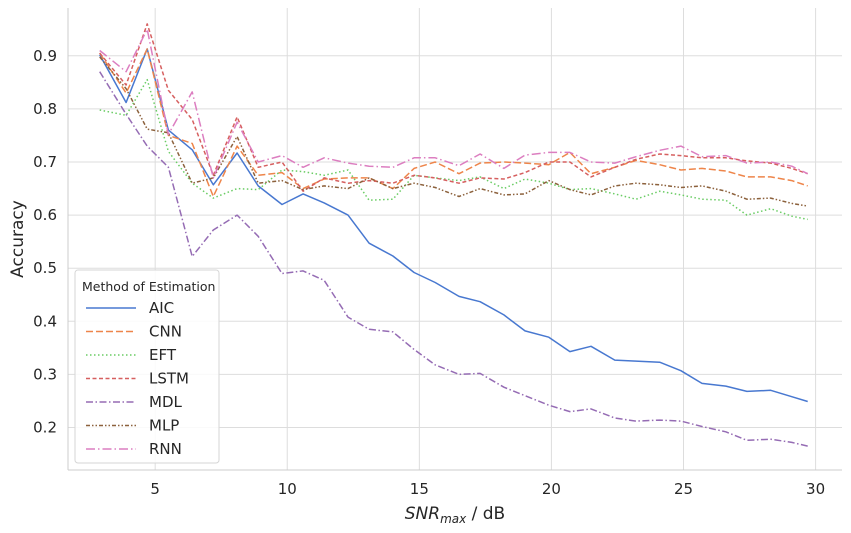 The width and height of the screenshot is (851, 533). I want to click on legend-box, so click(147, 366).